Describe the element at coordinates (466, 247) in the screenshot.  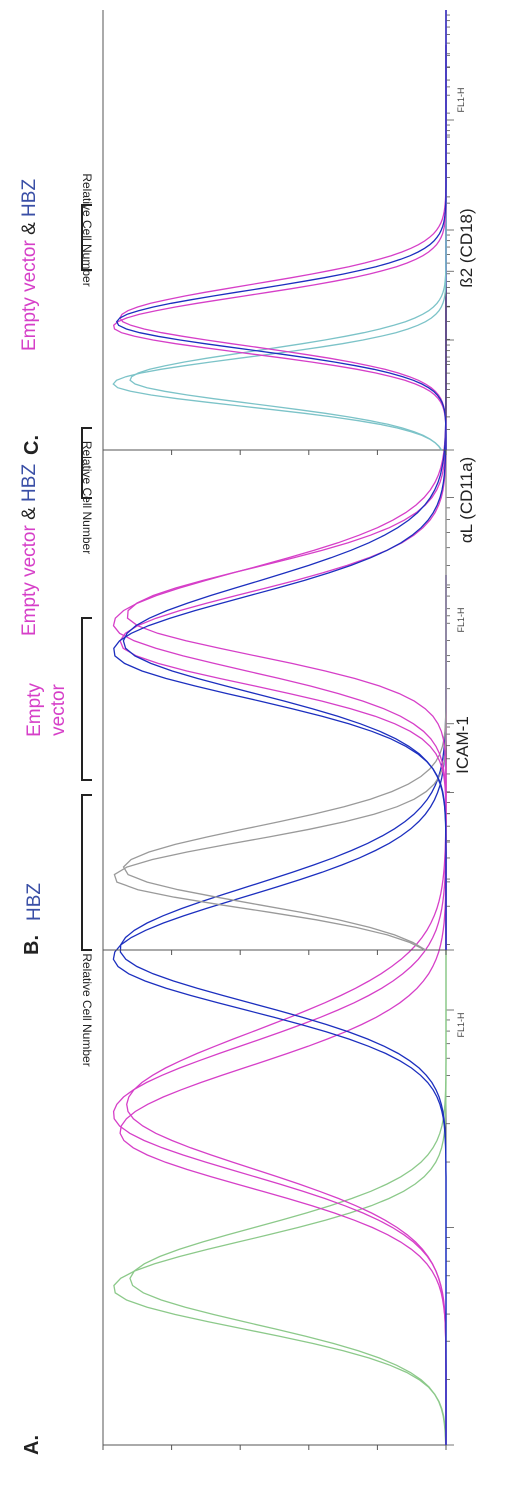
I see `x-axis-label: ß2 (CD18)` at that location.